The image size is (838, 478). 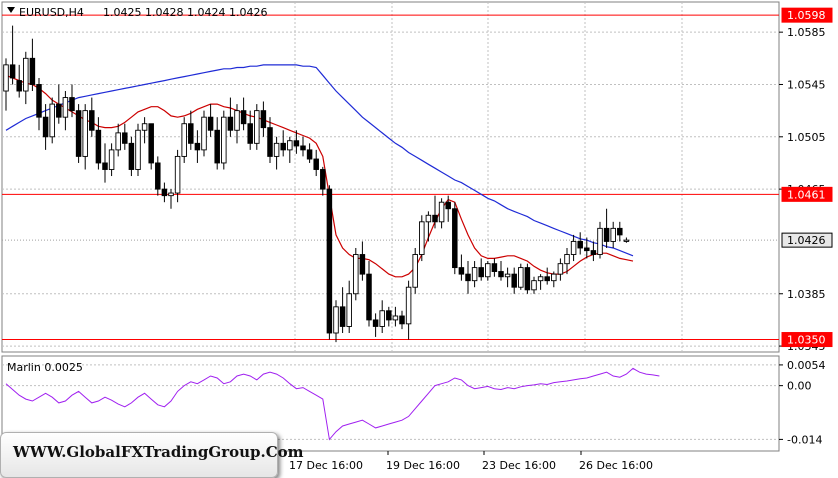 I want to click on price-tag-label: 1.0350, so click(x=806, y=340).